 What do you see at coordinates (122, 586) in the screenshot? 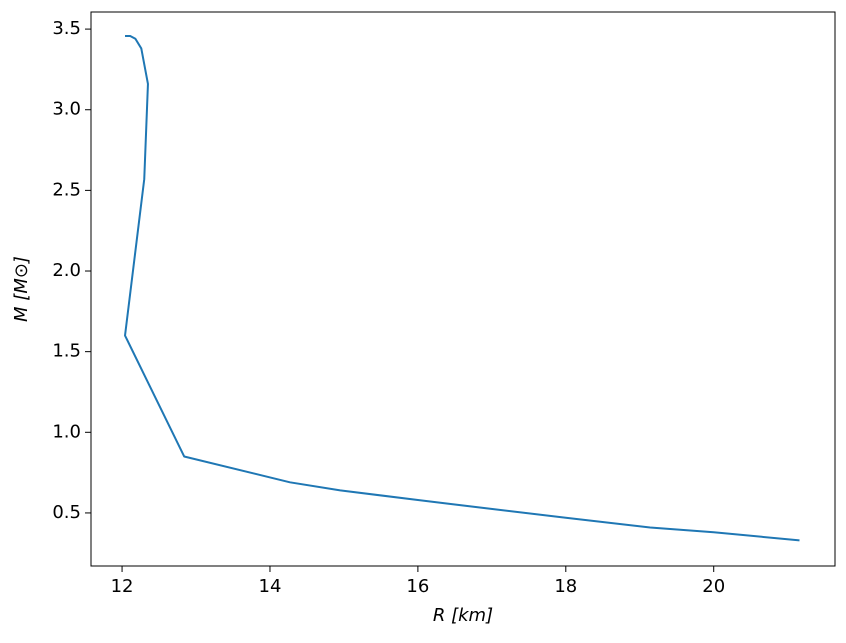
I see `x-tick-label: 12` at bounding box center [122, 586].